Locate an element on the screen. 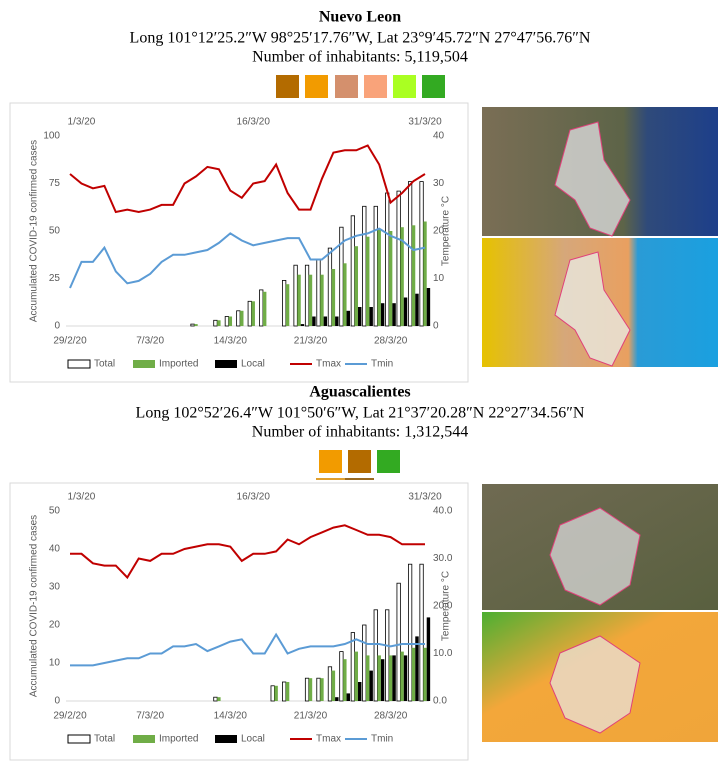  y2-tick-label: 0.0 is located at coordinates (440, 701).